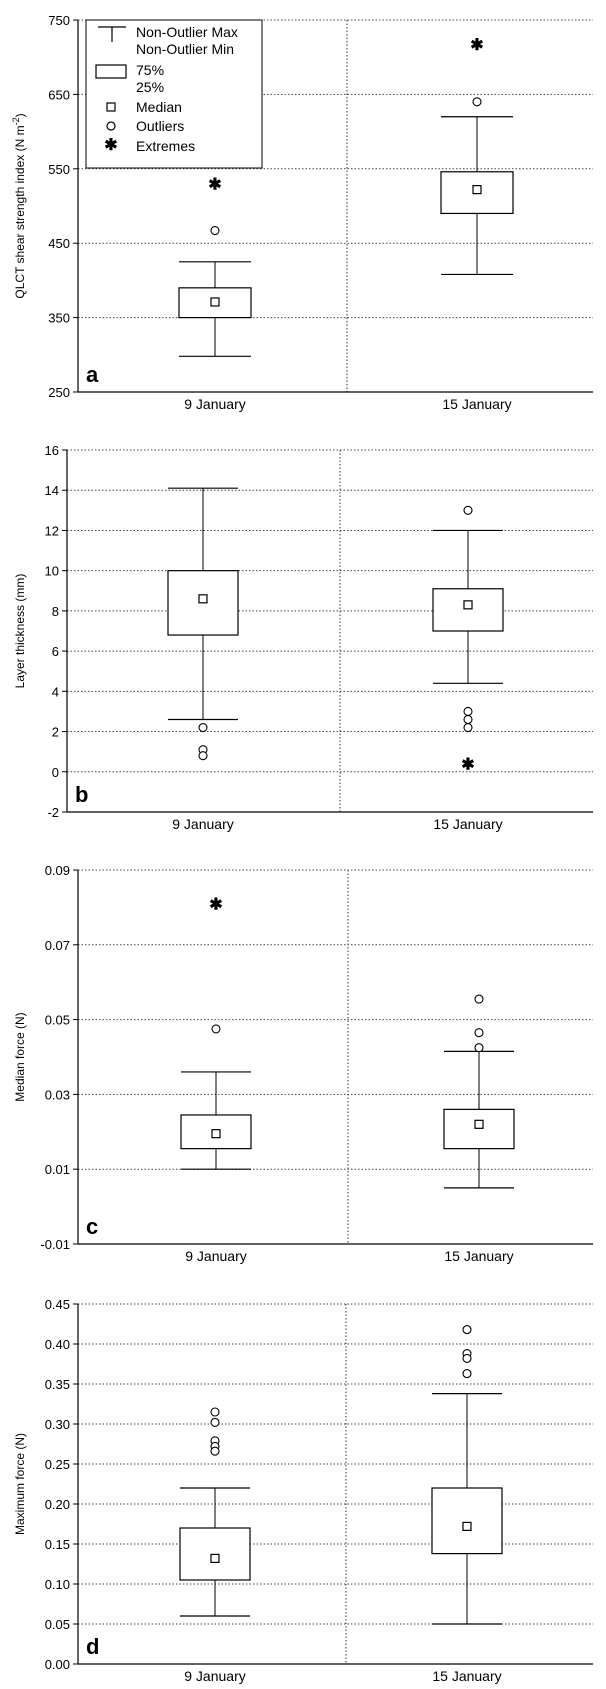 The image size is (606, 1689). Describe the element at coordinates (59, 20) in the screenshot. I see `y-tick-label: 750` at that location.